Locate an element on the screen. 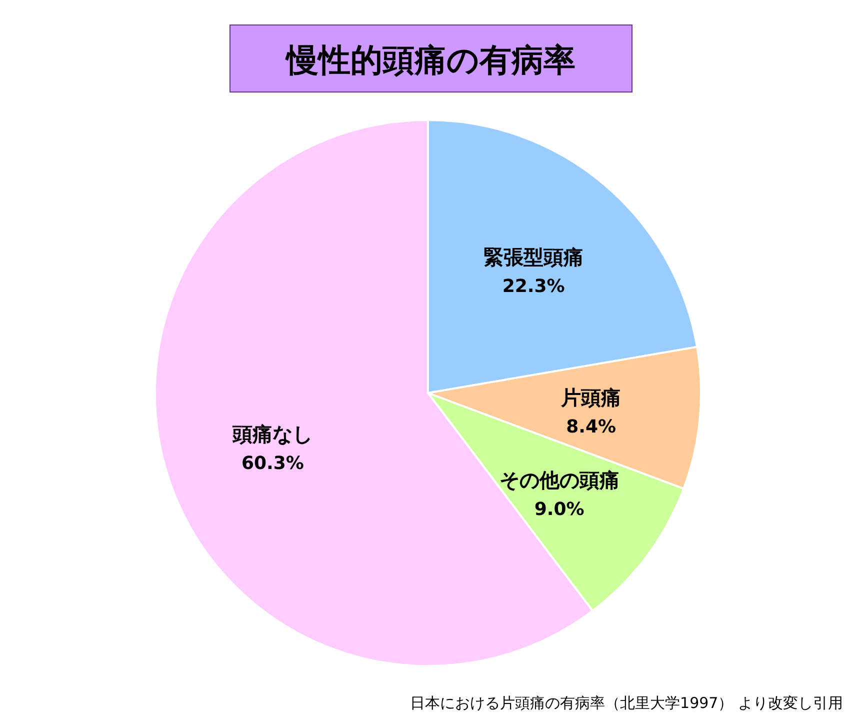 The height and width of the screenshot is (720, 851). data-label: 60.3% is located at coordinates (272, 463).